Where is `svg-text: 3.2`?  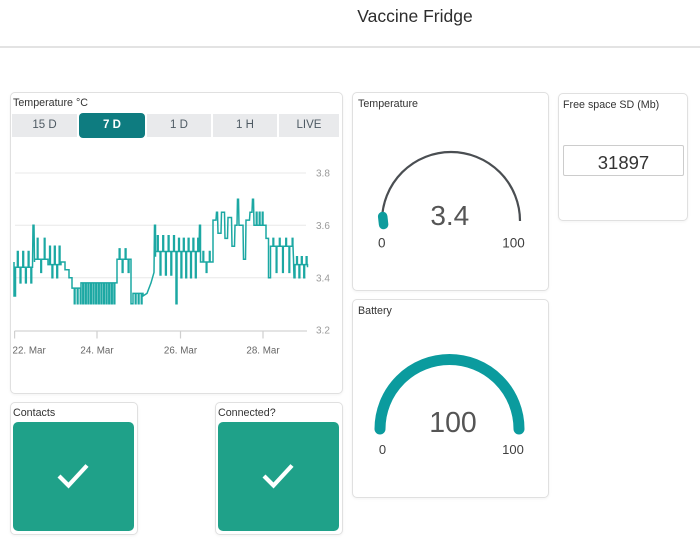 svg-text: 3.2 is located at coordinates (323, 331).